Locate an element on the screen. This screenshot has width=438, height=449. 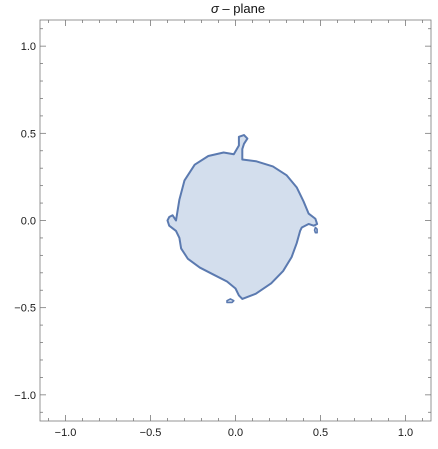
y-tick-label: 1.0 is located at coordinates (28, 47).